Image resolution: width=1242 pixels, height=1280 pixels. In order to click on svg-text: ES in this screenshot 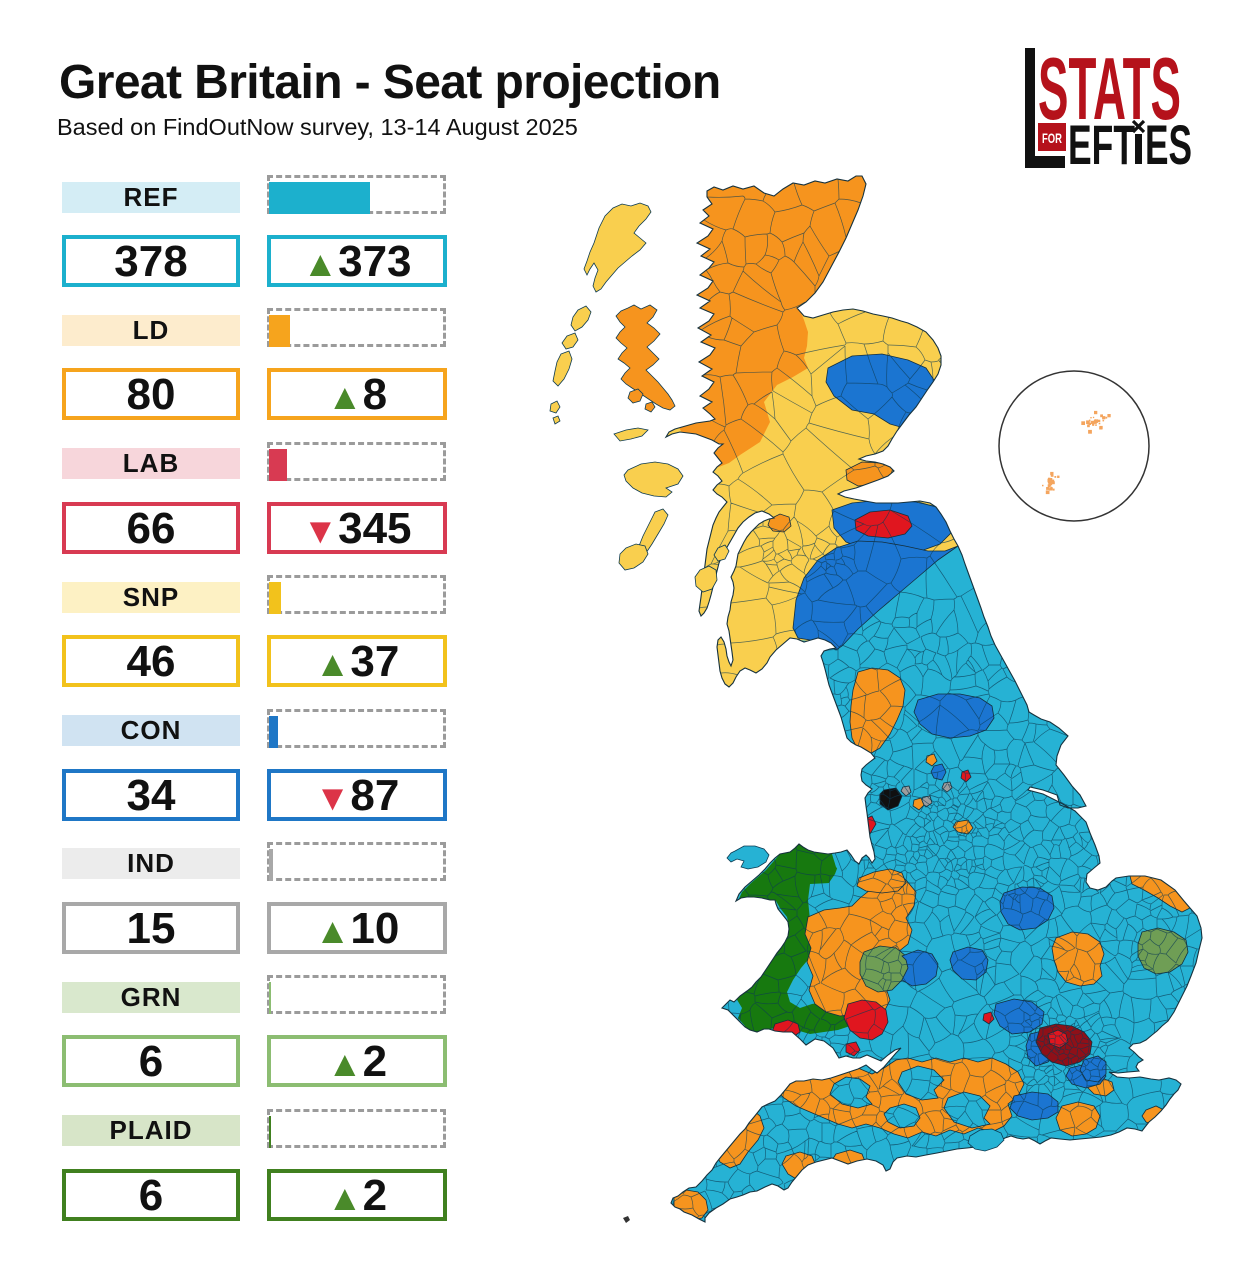, I will do `click(1168, 141)`.